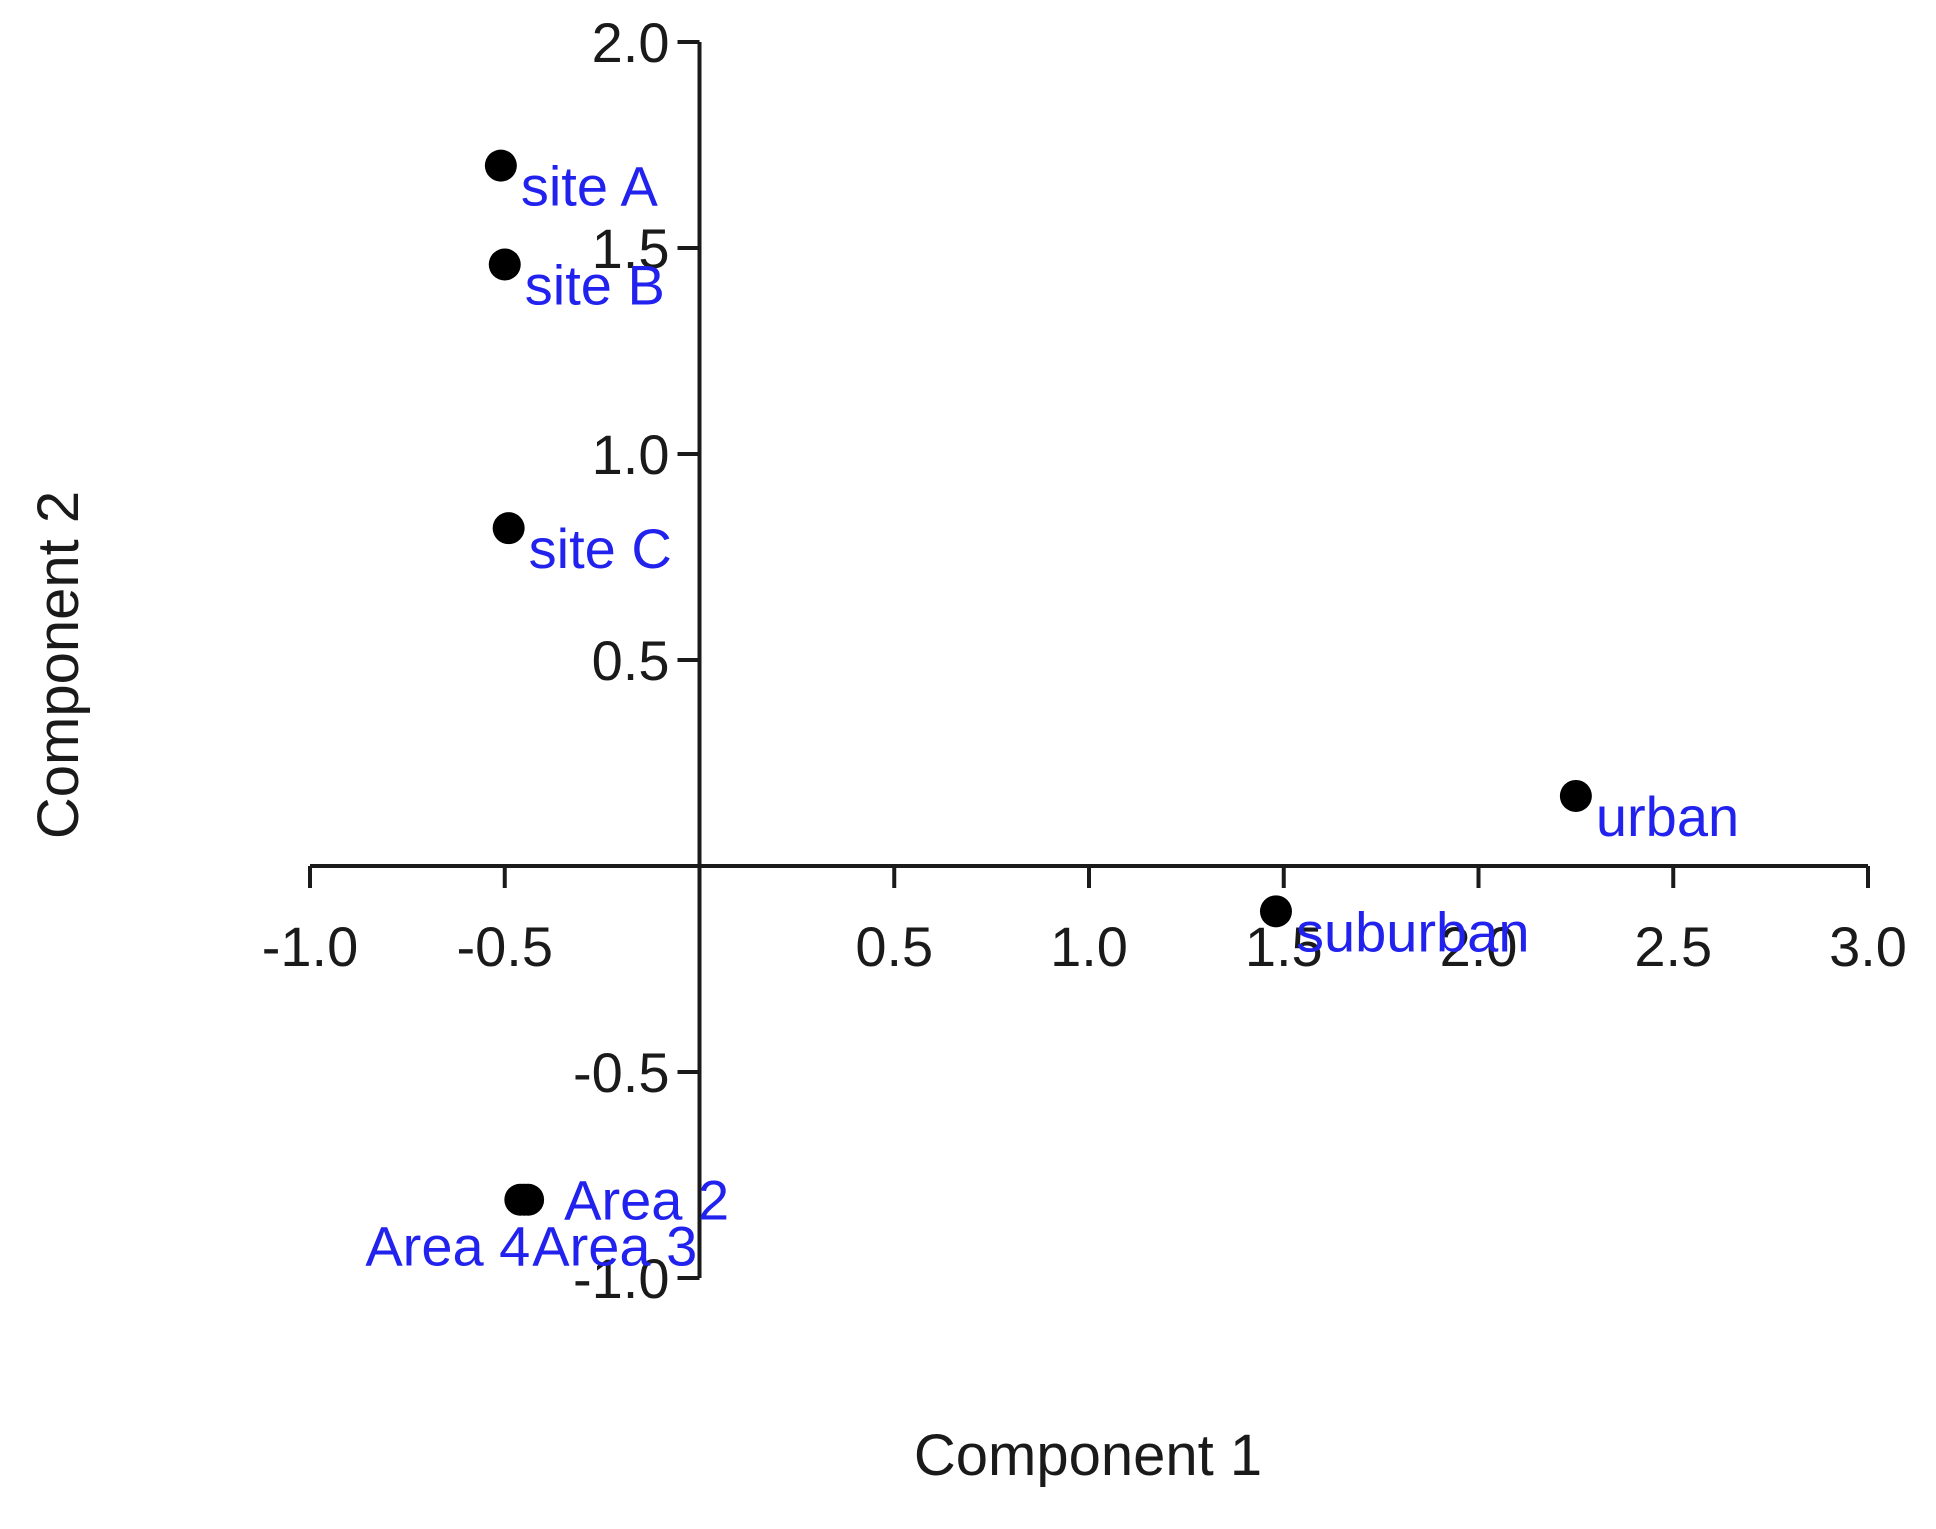 This screenshot has height=1529, width=1936. Describe the element at coordinates (631, 660) in the screenshot. I see `y-tick-label: 0.5` at that location.